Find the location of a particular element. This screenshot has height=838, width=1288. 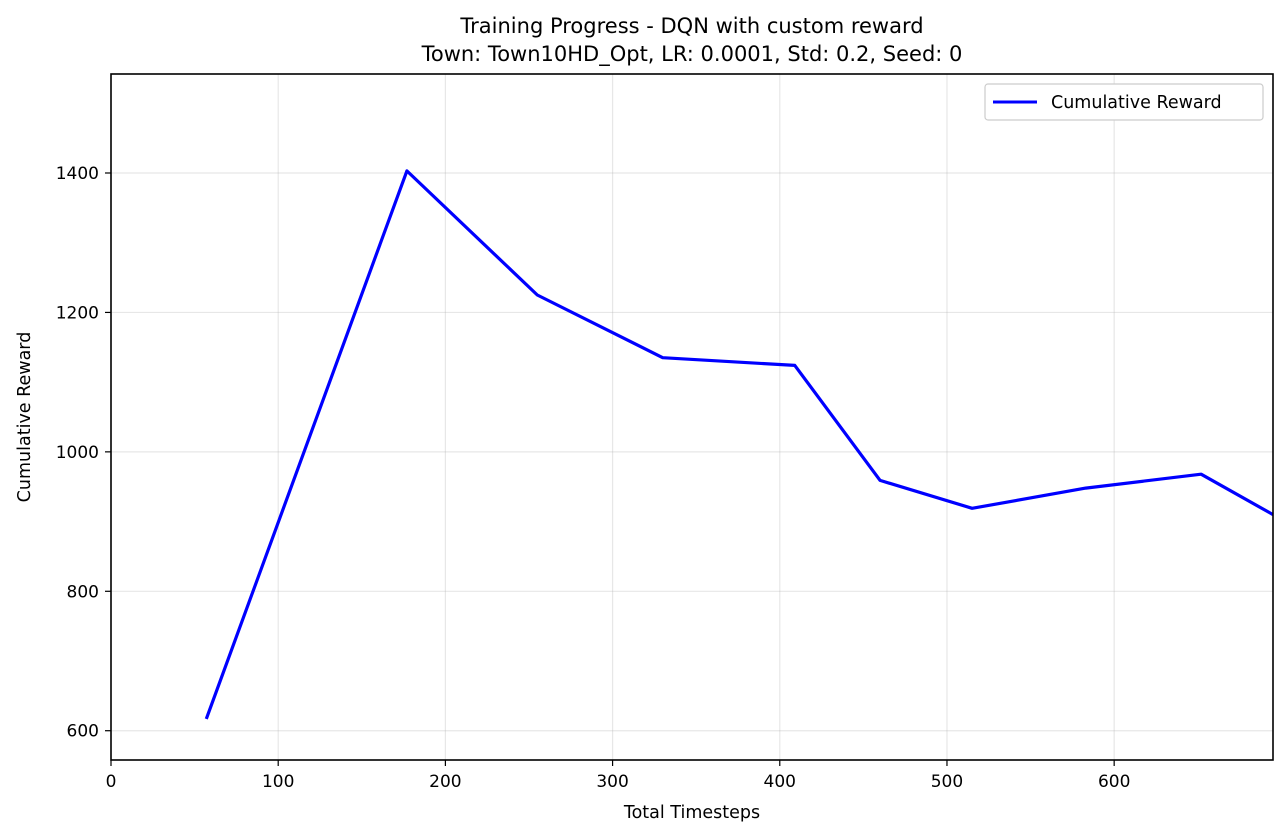

legend-box is located at coordinates (1124, 102).